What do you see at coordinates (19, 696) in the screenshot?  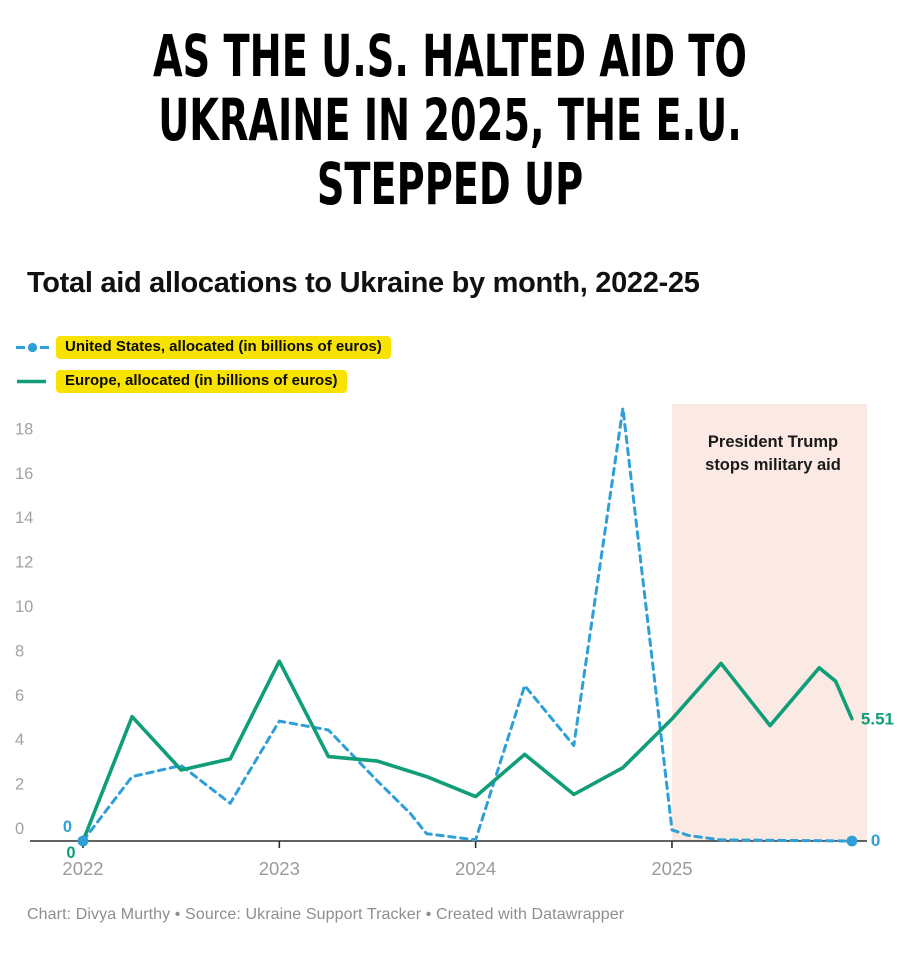 I see `y-axis-label-6: 6` at bounding box center [19, 696].